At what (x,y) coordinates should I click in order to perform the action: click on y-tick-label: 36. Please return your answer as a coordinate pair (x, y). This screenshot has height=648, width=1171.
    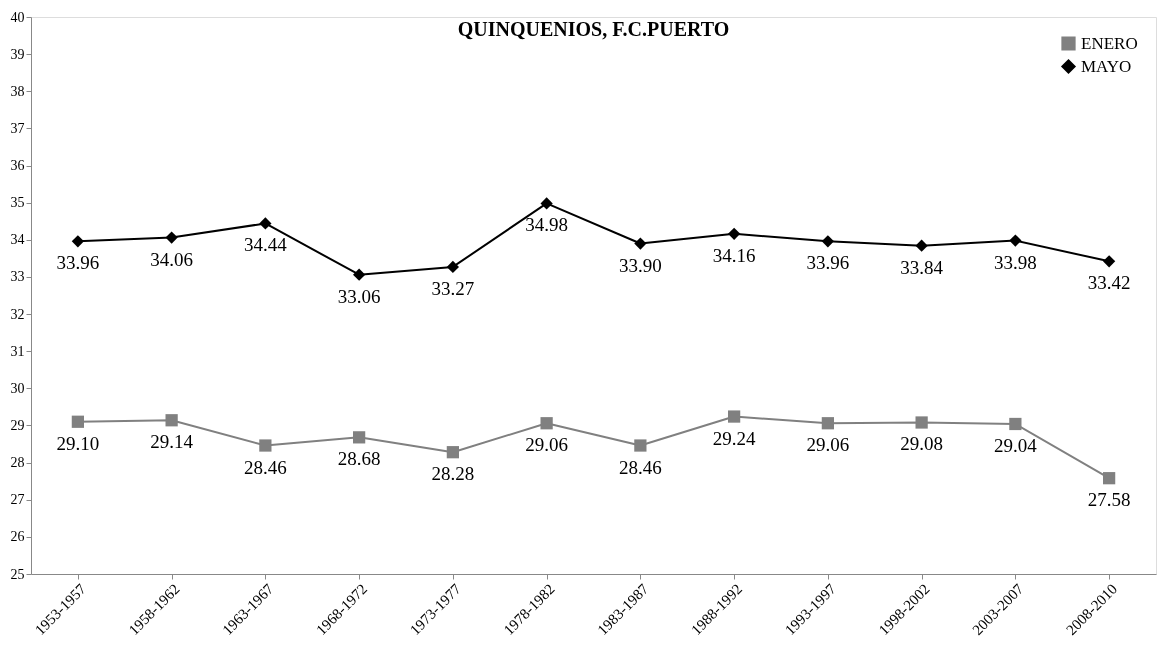
    Looking at the image, I should click on (17, 166).